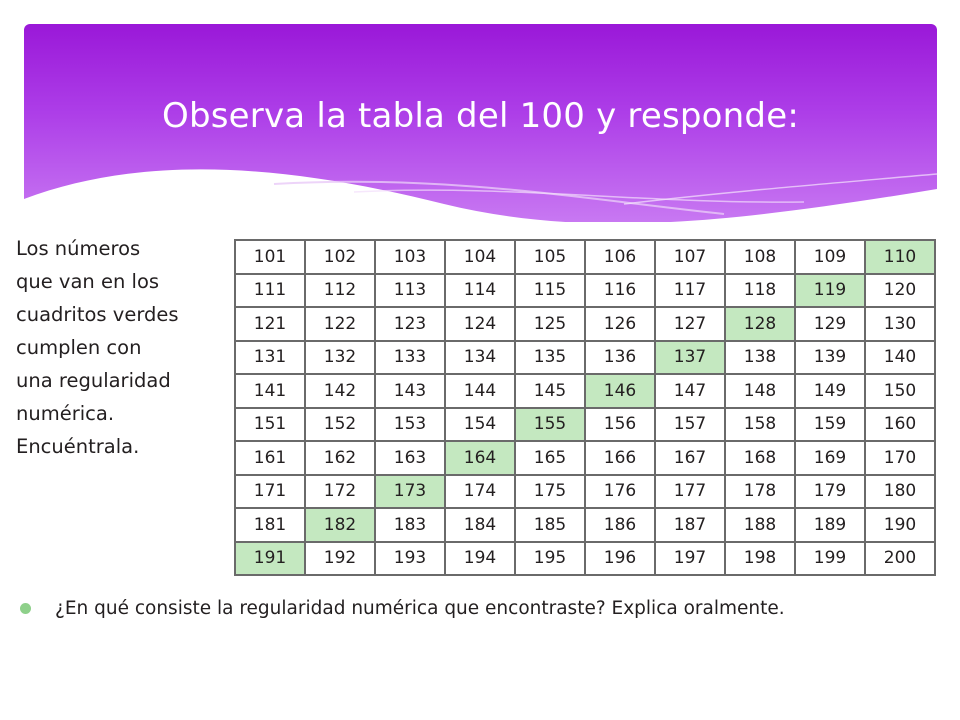 The image size is (960, 720). What do you see at coordinates (690, 458) in the screenshot?
I see `table-cell: 167` at bounding box center [690, 458].